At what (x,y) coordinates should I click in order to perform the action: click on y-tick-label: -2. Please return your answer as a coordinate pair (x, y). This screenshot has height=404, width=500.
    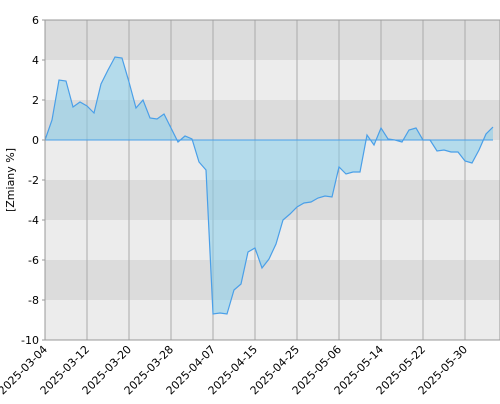
    Looking at the image, I should click on (33, 180).